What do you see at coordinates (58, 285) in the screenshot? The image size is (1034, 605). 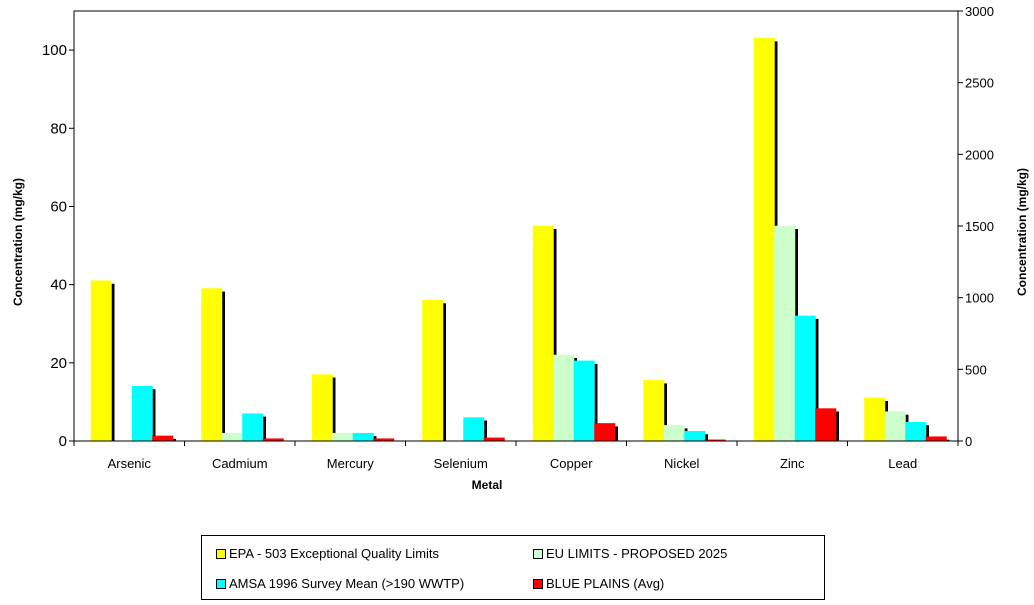 I see `y-tick-label: 40` at bounding box center [58, 285].